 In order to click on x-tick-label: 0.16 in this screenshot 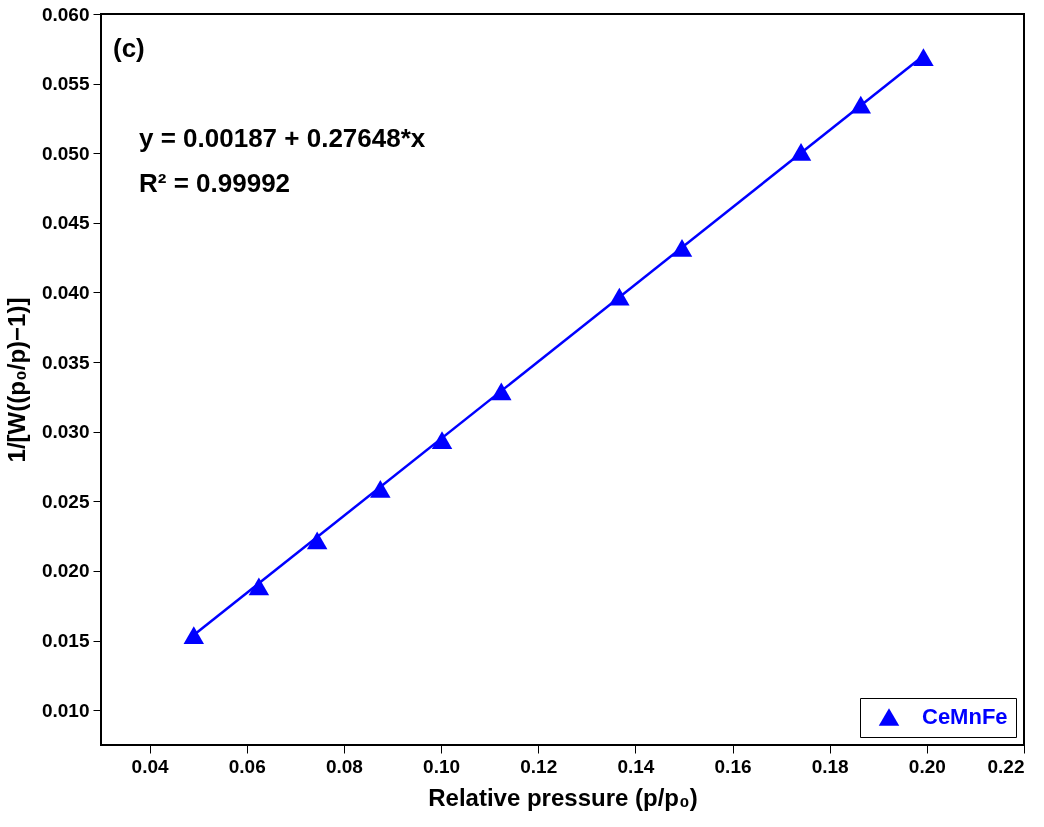, I will do `click(733, 766)`.